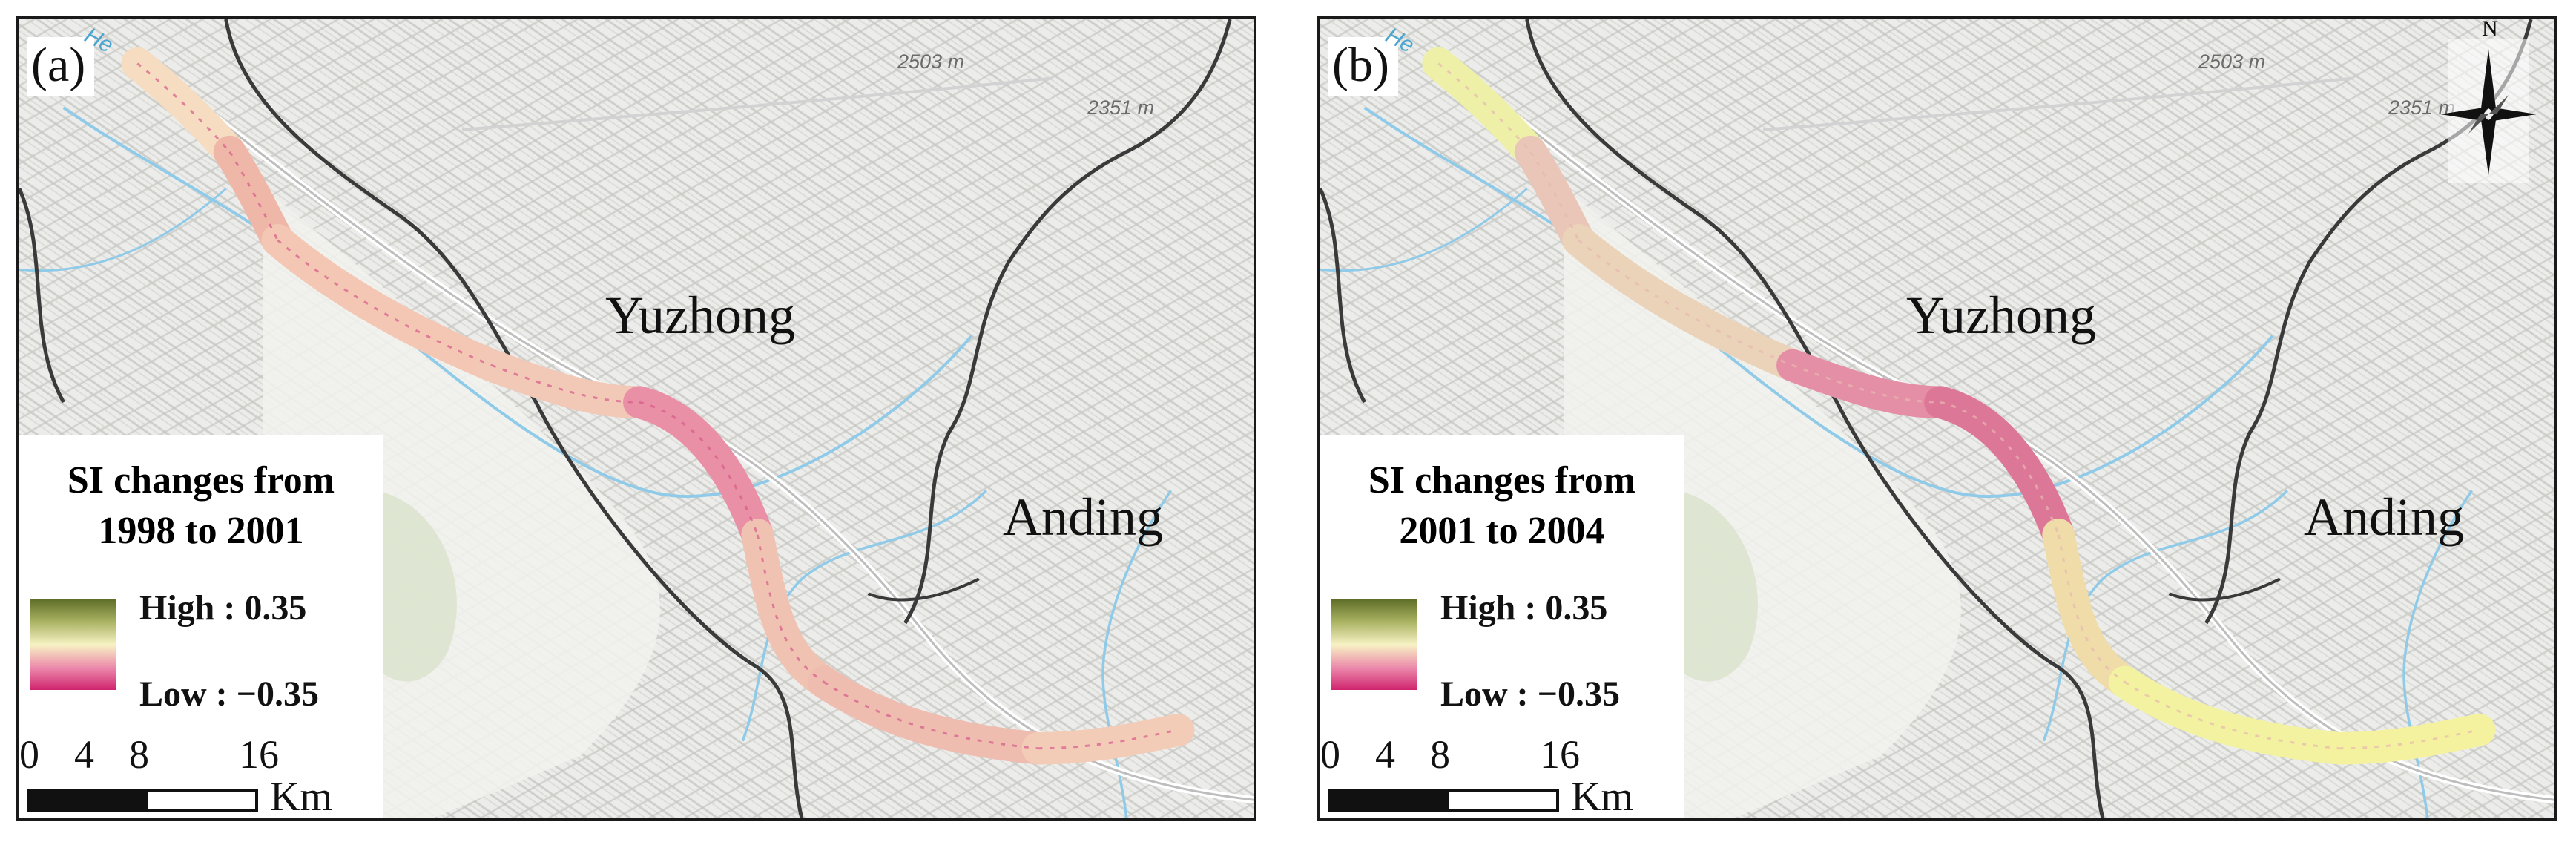 Image resolution: width=2576 pixels, height=845 pixels. I want to click on legend-title: SI changes from 2001 to 2004, so click(1502, 506).